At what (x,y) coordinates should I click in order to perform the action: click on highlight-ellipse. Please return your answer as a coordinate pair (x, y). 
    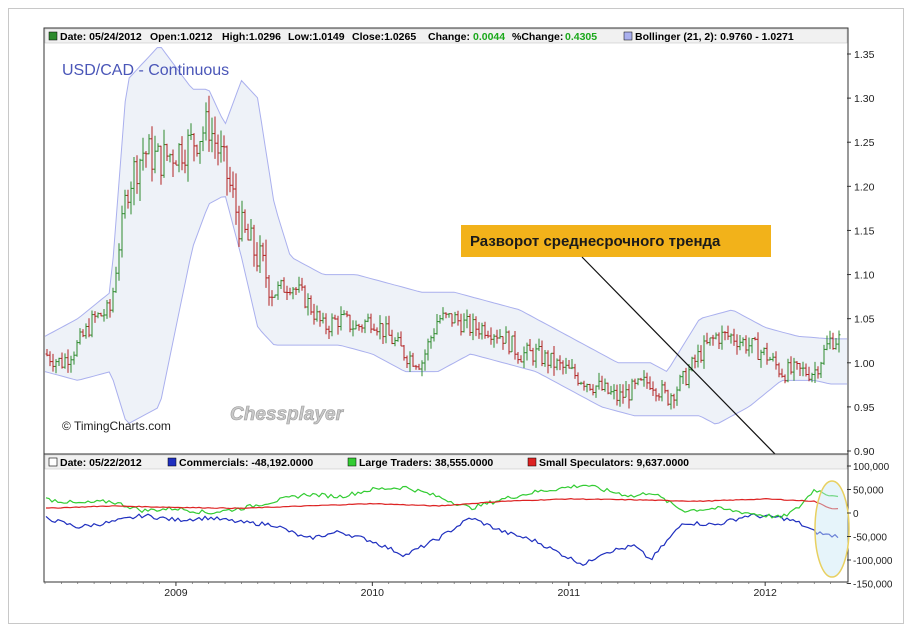
    Looking at the image, I should click on (832, 529).